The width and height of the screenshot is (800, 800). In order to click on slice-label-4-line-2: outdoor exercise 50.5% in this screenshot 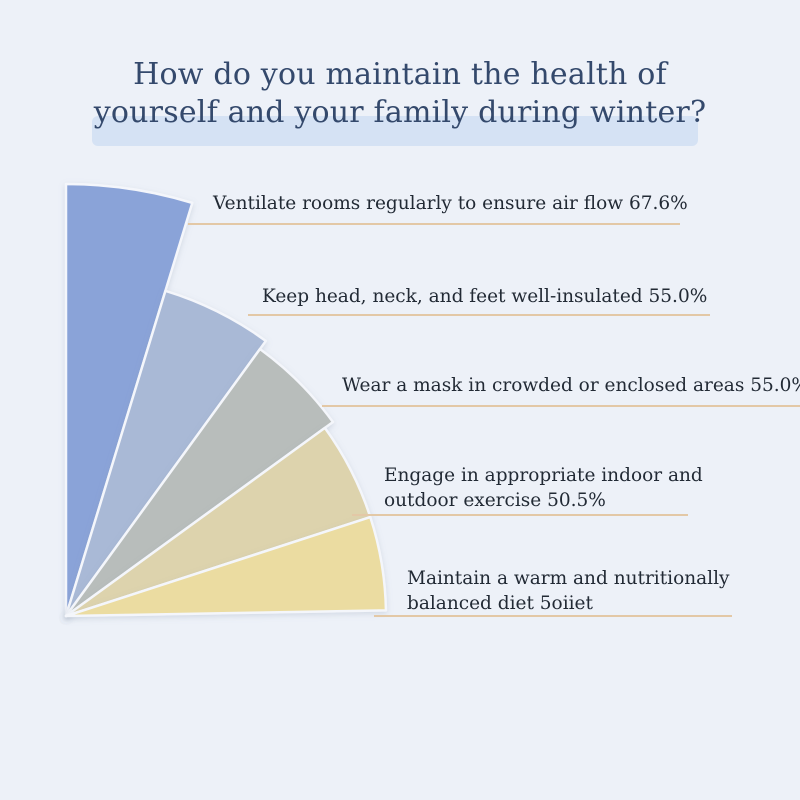, I will do `click(495, 500)`.